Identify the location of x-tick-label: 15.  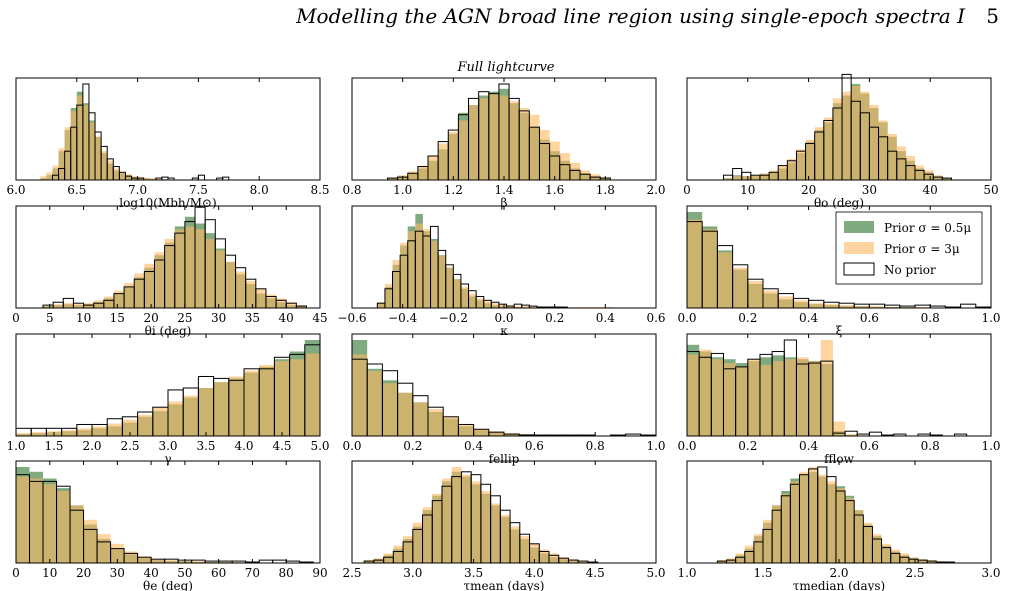
(117, 318).